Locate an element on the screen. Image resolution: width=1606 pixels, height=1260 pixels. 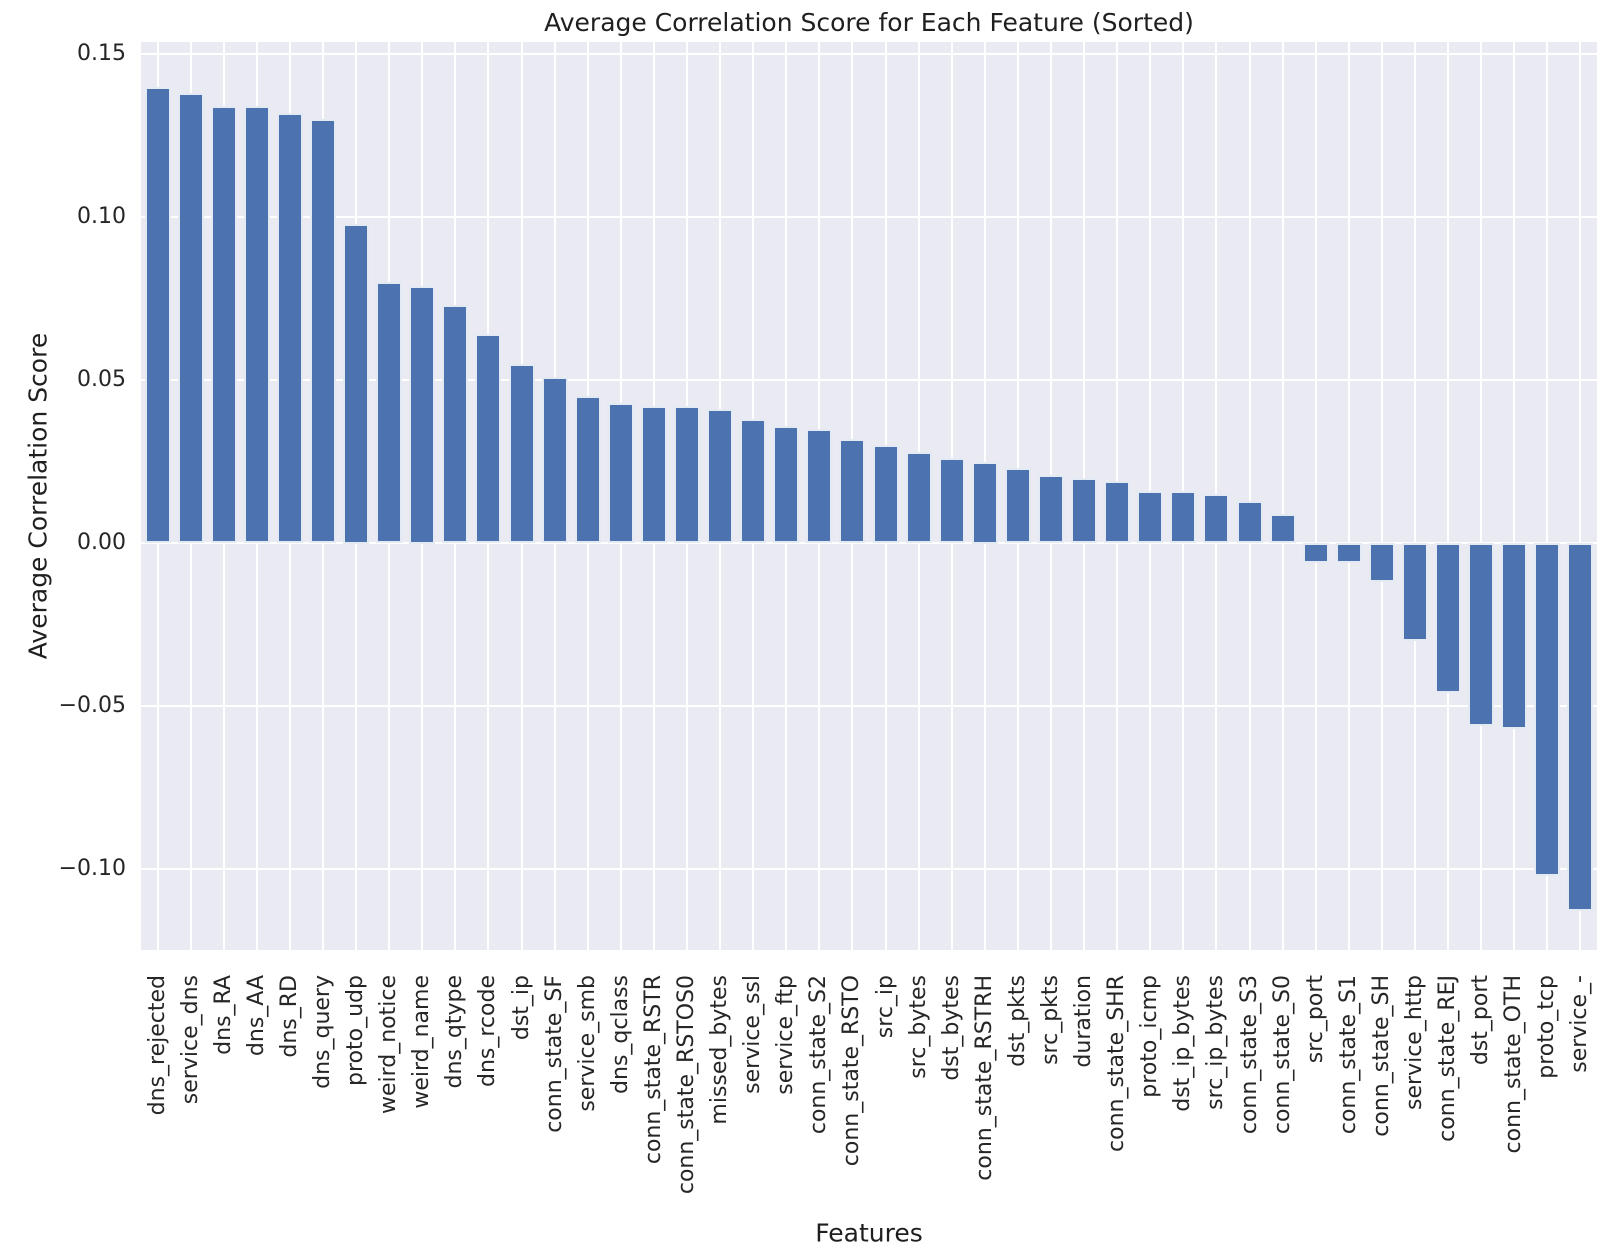
bar-duration is located at coordinates (1084, 510).